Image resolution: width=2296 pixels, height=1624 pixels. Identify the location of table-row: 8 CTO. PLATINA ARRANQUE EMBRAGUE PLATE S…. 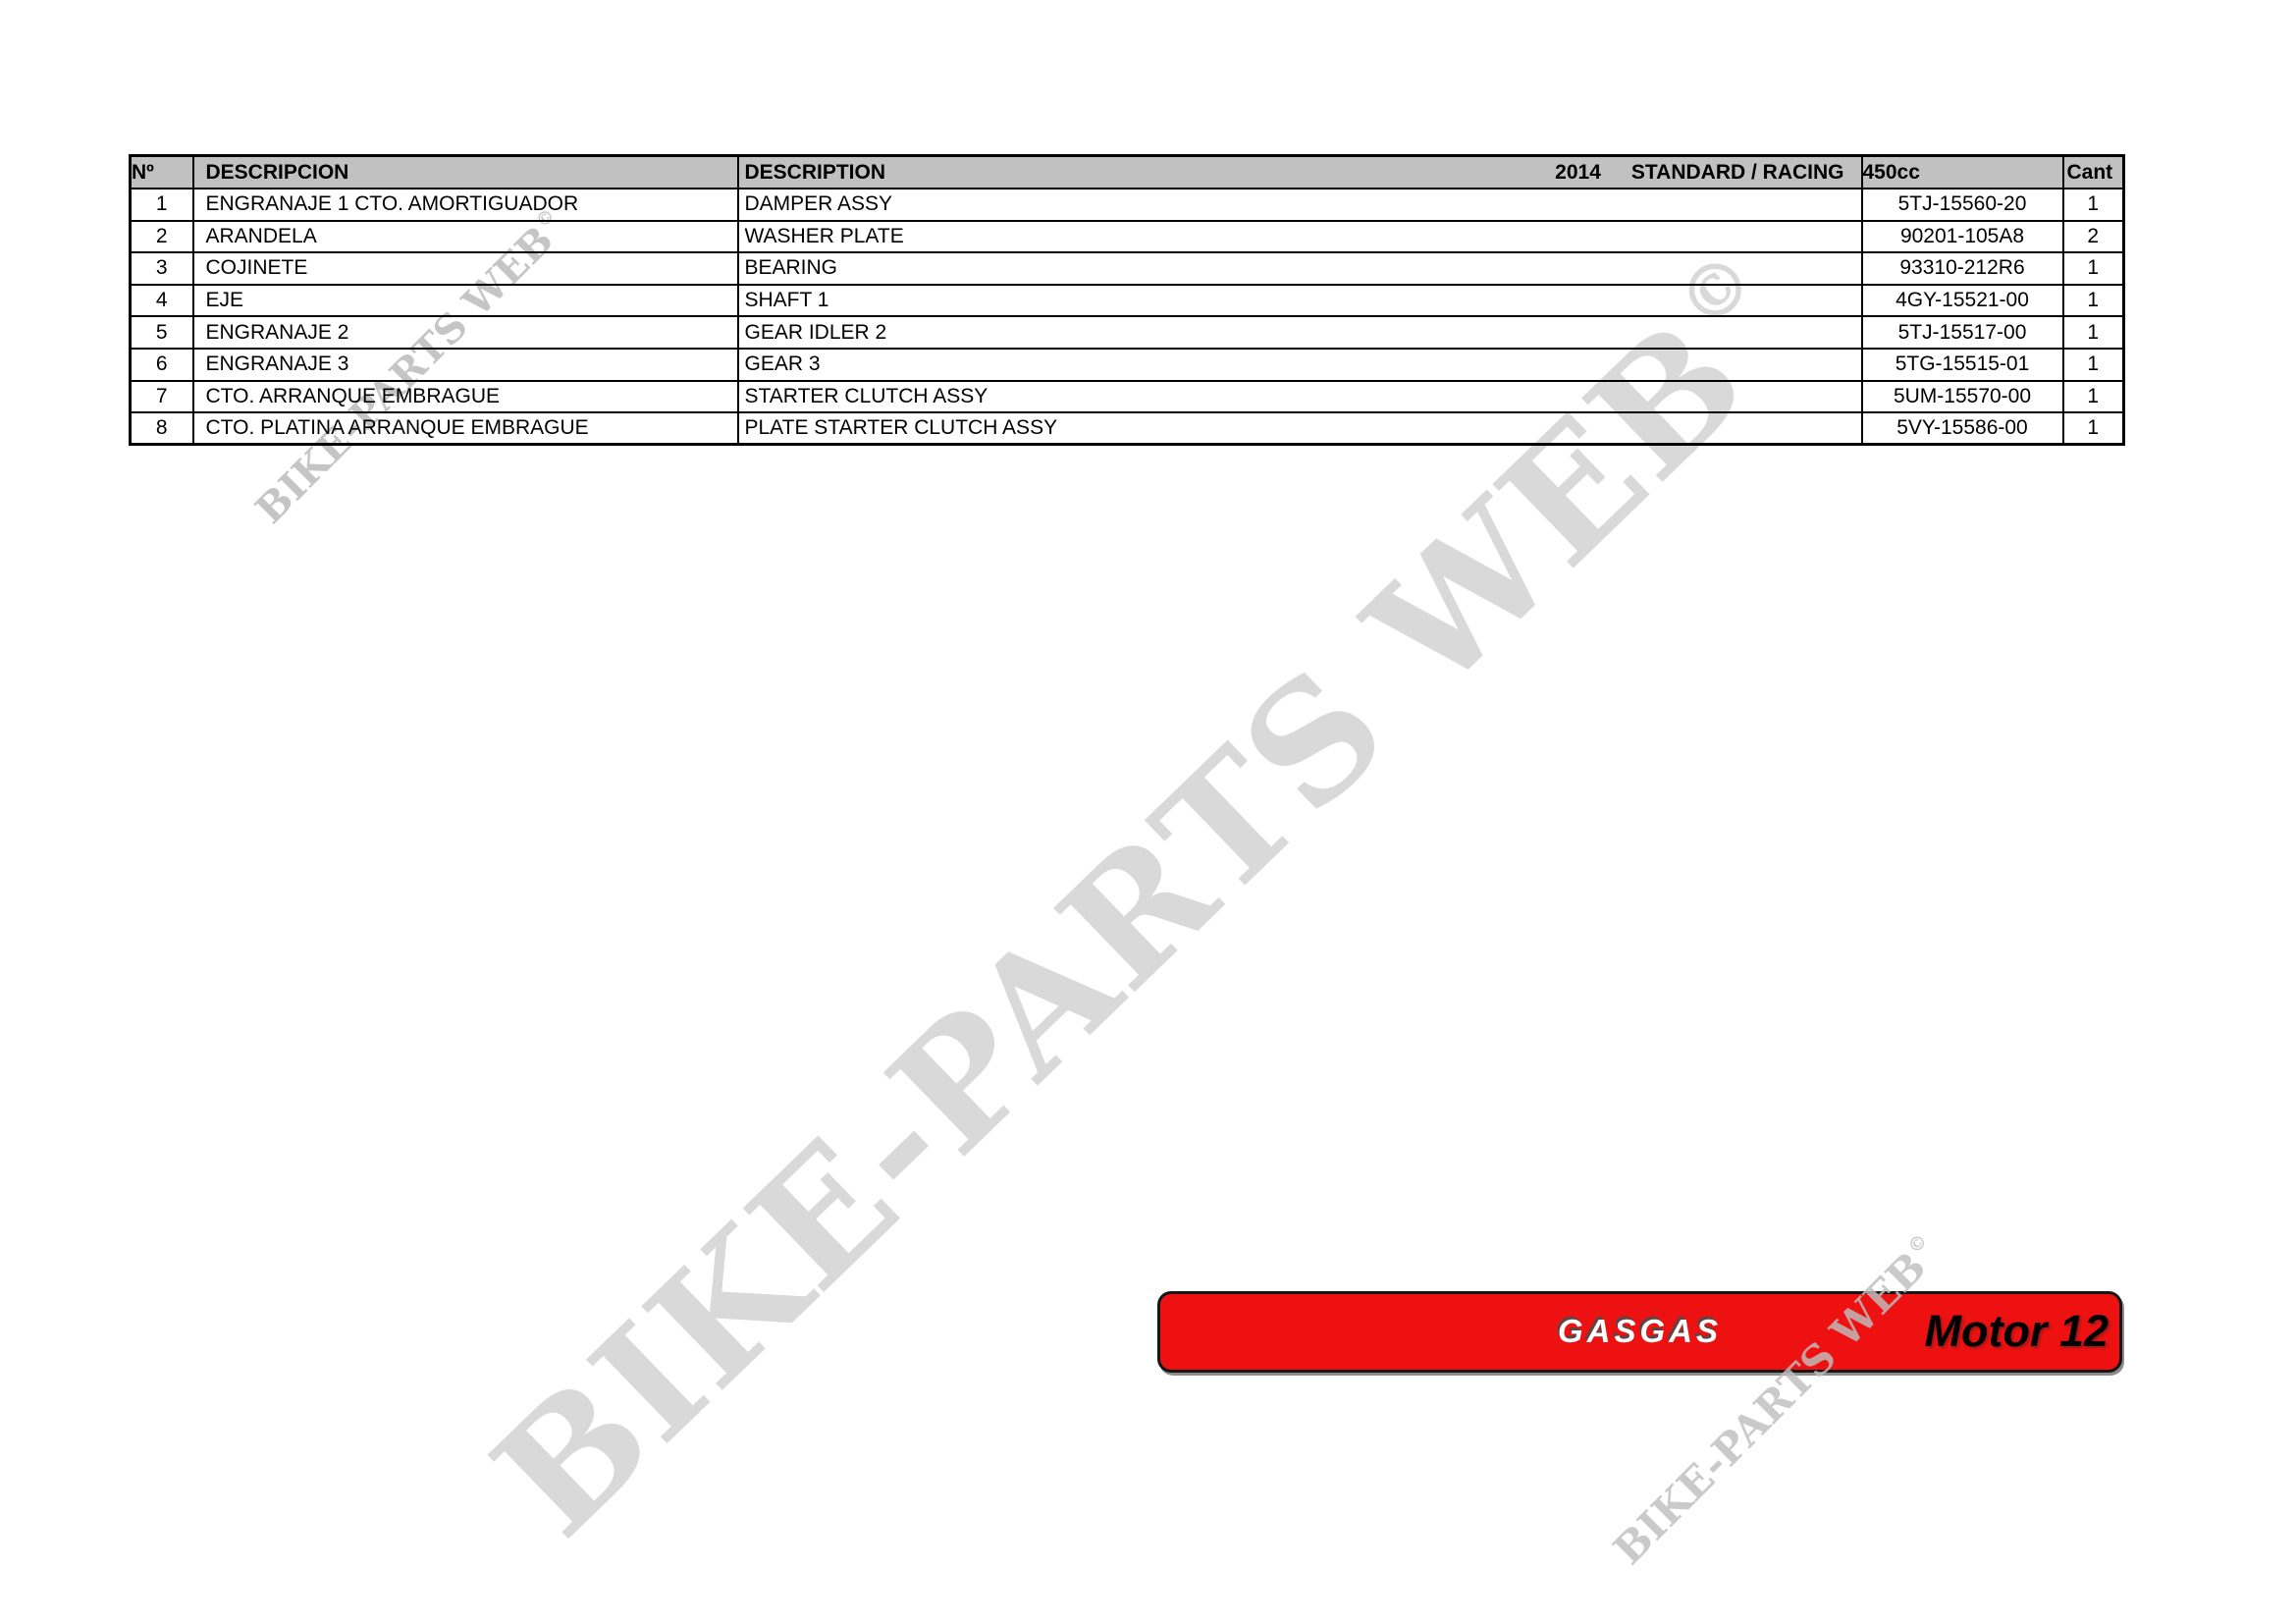
(1127, 428).